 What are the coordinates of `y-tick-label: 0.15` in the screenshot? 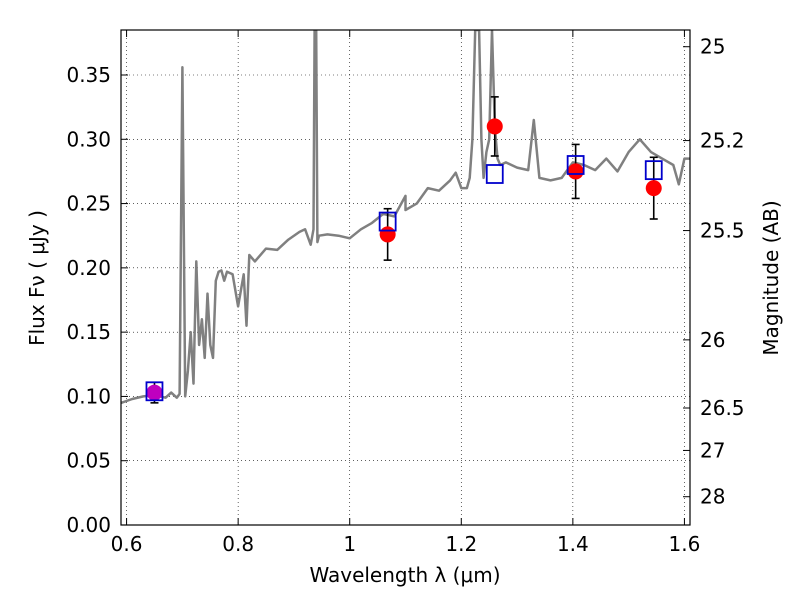 It's located at (88, 332).